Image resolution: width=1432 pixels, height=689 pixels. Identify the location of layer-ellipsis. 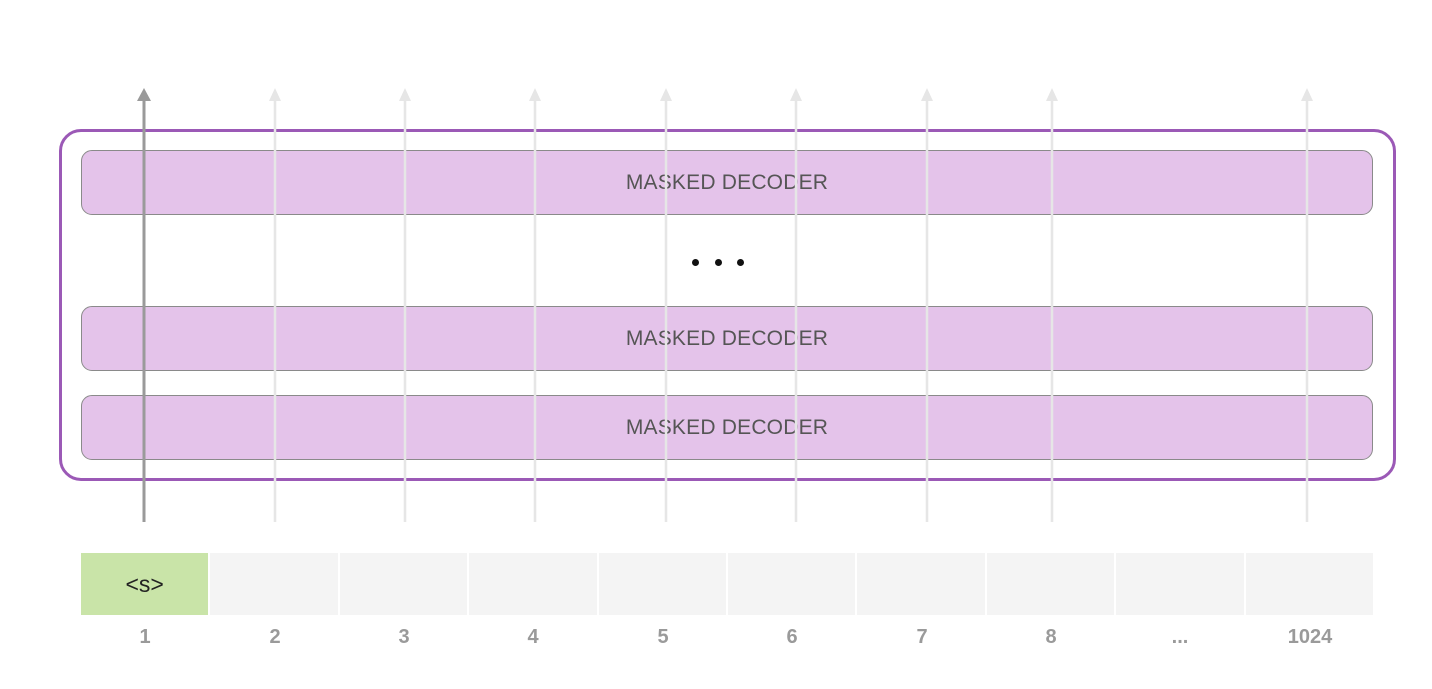
(718, 262).